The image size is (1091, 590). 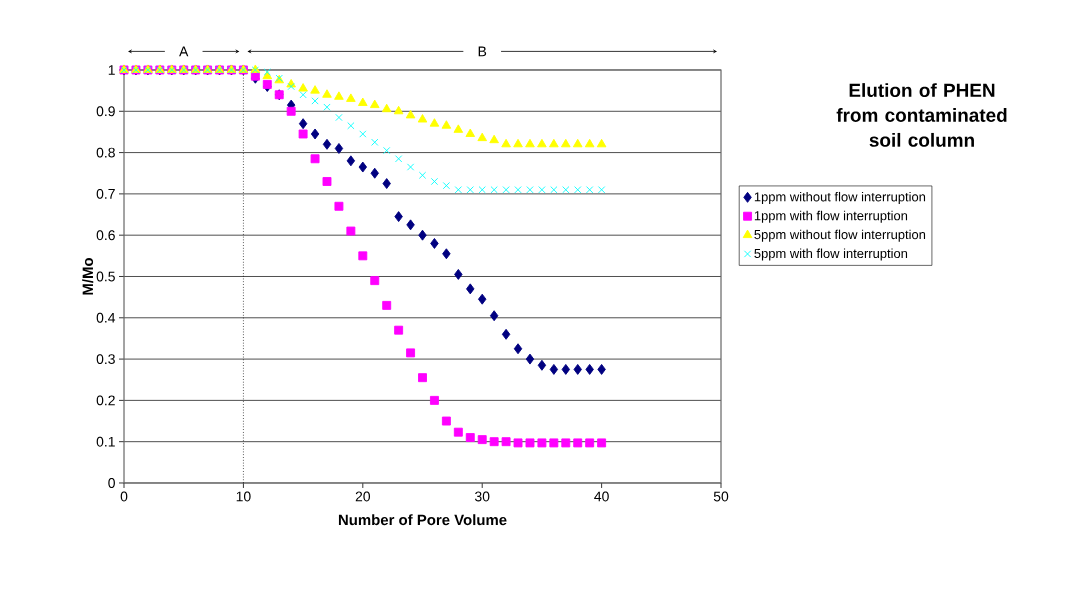 What do you see at coordinates (105, 359) in the screenshot?
I see `y-tick-label: 0.3` at bounding box center [105, 359].